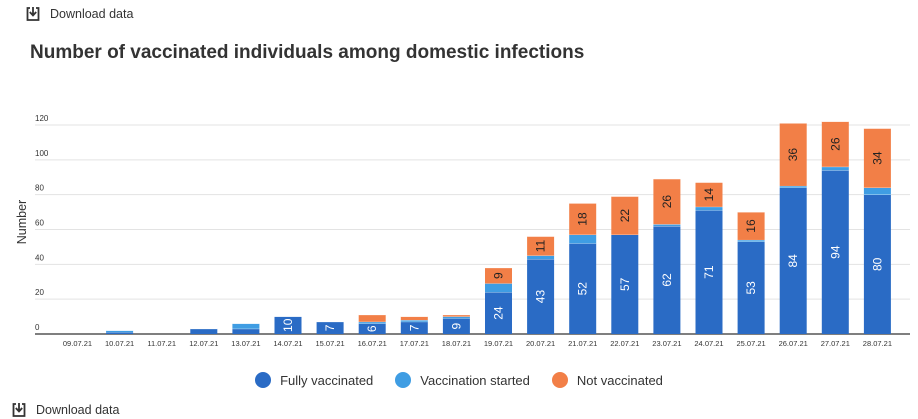 The width and height of the screenshot is (918, 419). I want to click on bar-data-label: 6, so click(372, 328).